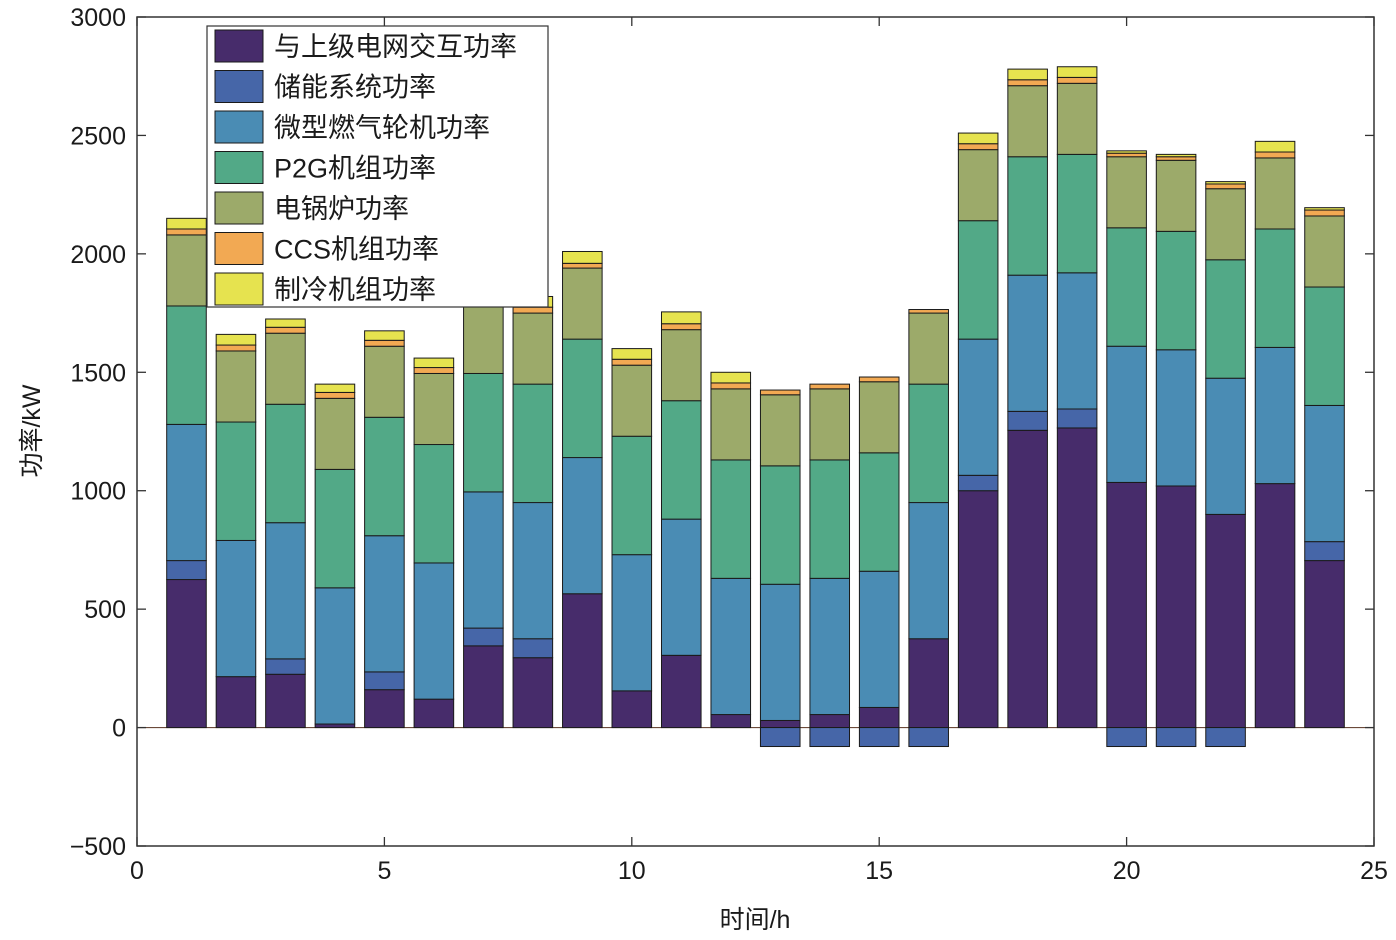  I want to click on bar-segment-h5-s1, so click(384, 681).